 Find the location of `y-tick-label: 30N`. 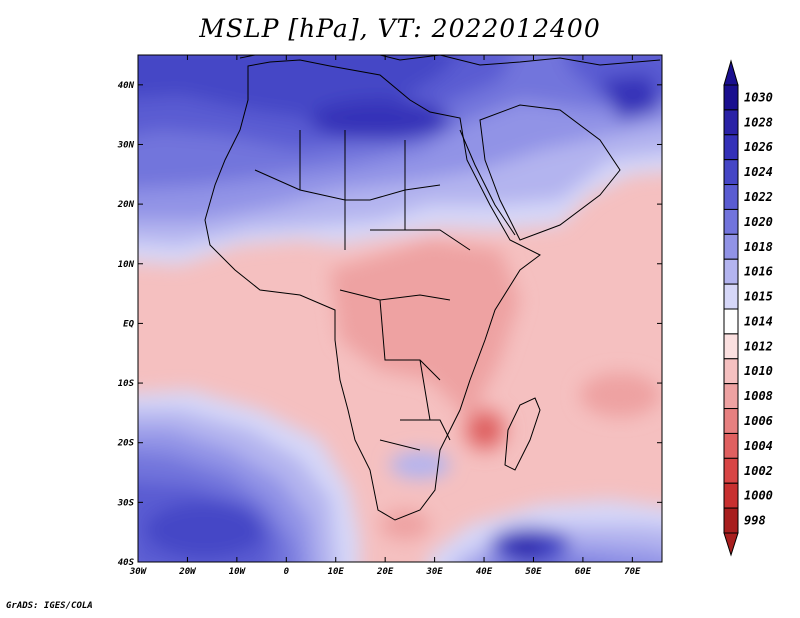

y-tick-label: 30N is located at coordinates (126, 145).